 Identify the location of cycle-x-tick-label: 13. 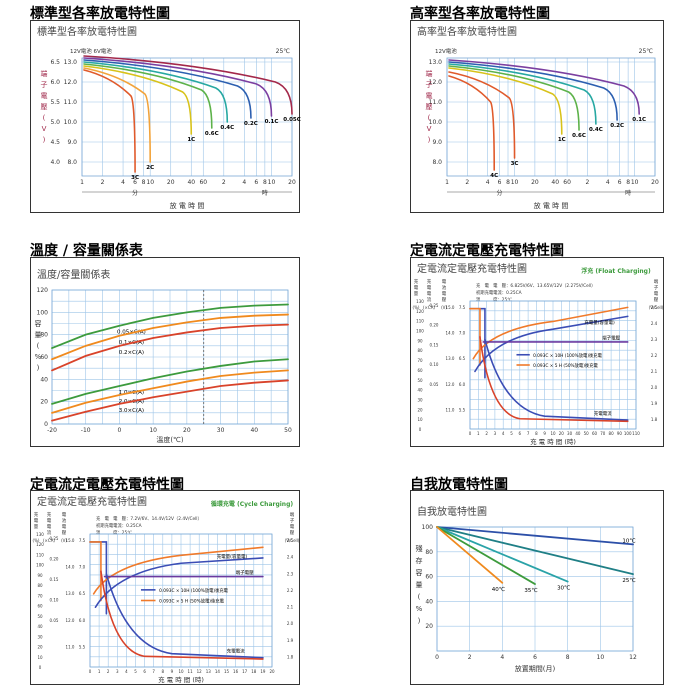
(209, 671).